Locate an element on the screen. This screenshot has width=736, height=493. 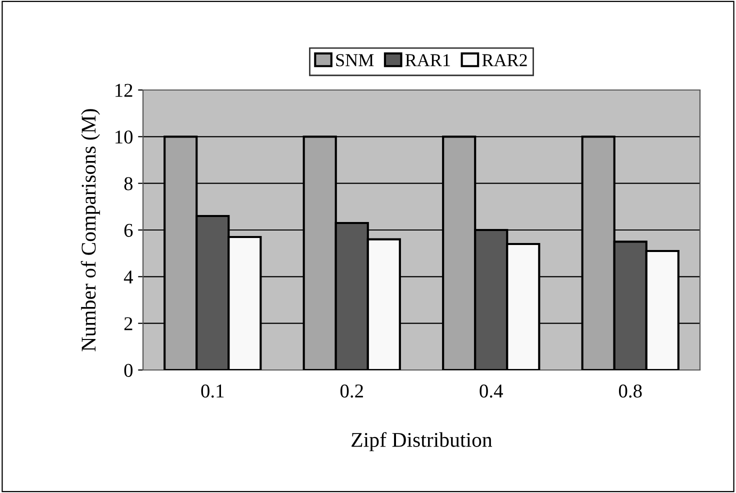
y-axis-title: Number of Comparisons (M) is located at coordinates (90, 230).